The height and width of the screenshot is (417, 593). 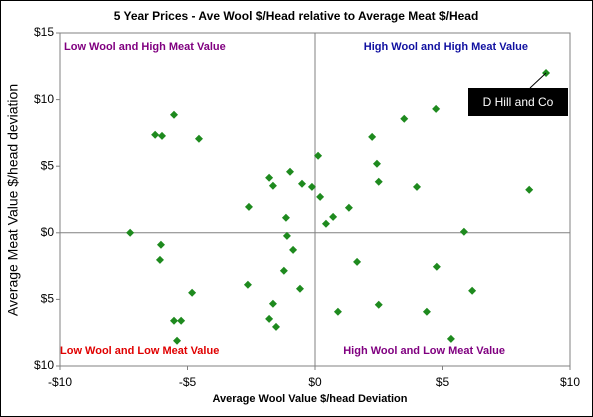 I want to click on quadrant-label: High Wool and Low Meat Value, so click(x=424, y=351).